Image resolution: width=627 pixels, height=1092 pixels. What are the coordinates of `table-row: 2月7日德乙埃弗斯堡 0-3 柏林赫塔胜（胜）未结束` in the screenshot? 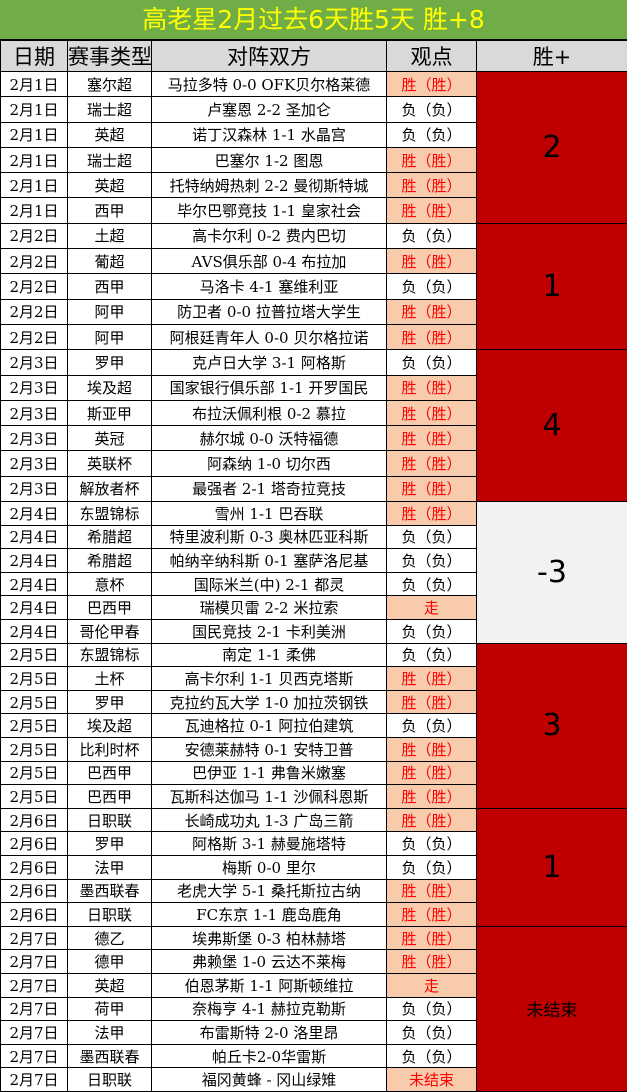 It's located at (314, 938).